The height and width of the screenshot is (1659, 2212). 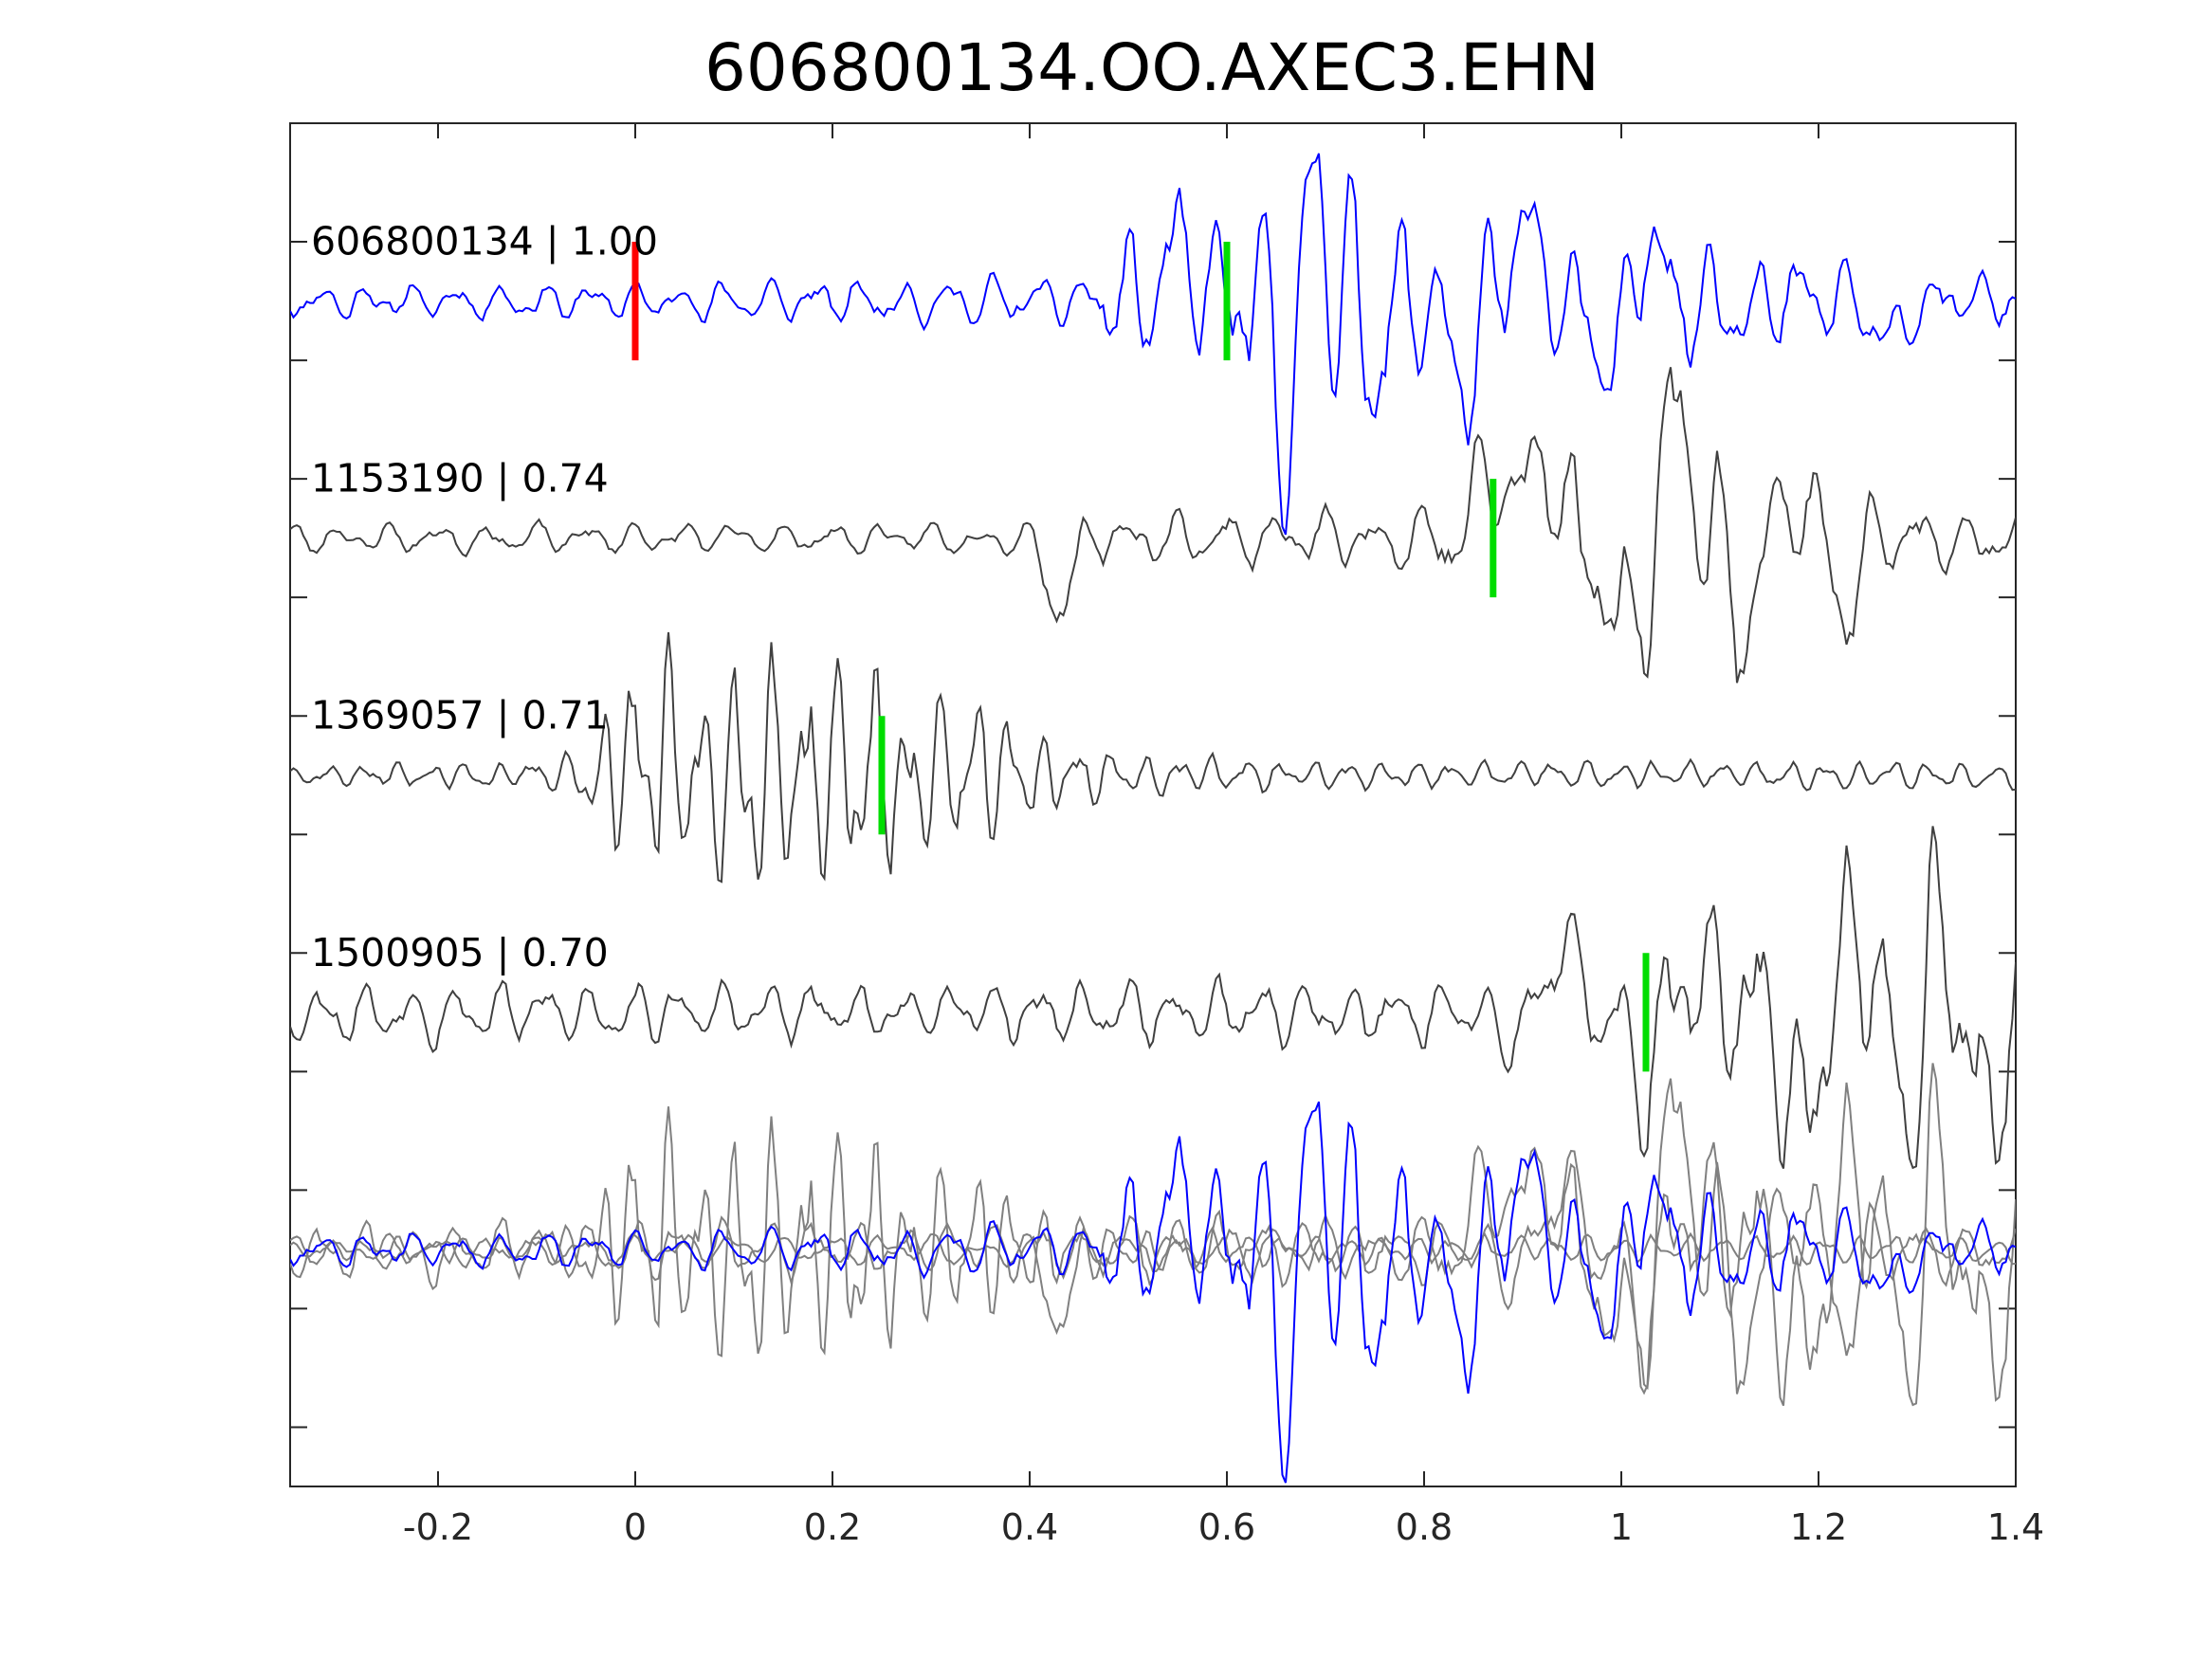 I want to click on trace-label-1500905: 1500905 | 0.70, so click(x=460, y=952).